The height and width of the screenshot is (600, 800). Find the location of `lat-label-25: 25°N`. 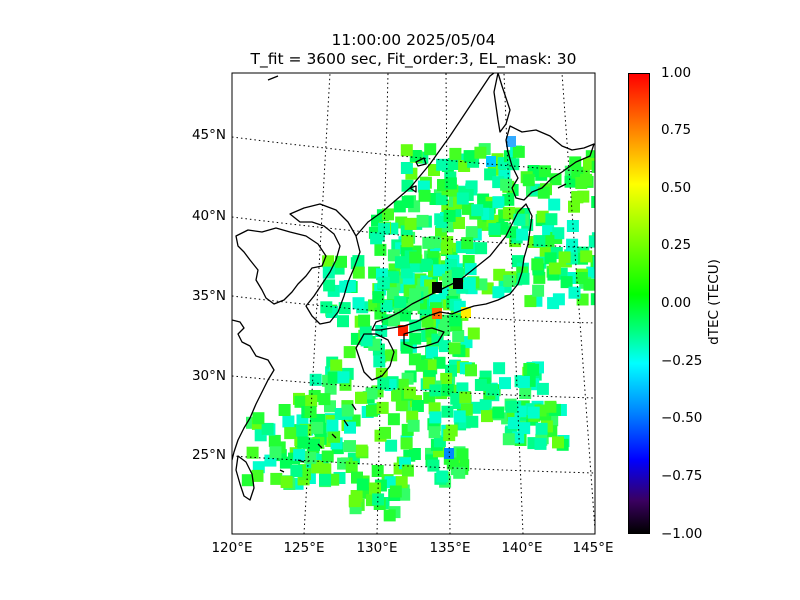

lat-label-25: 25°N is located at coordinates (208, 455).